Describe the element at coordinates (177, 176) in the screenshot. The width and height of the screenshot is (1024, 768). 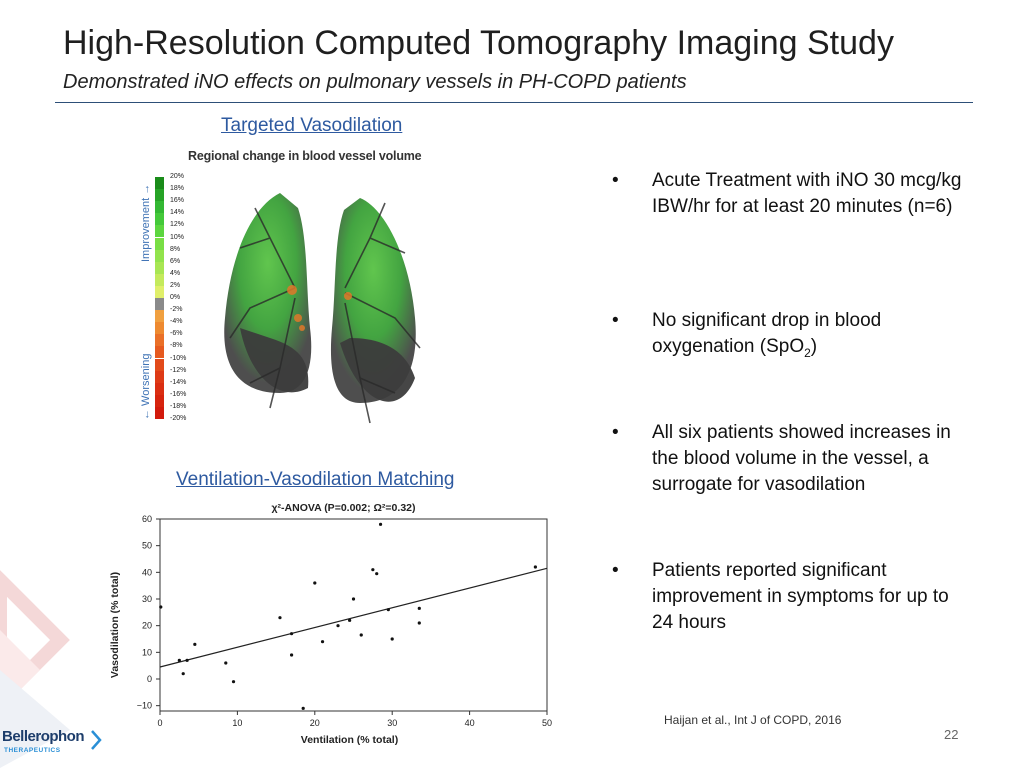
I see `scale-tick-label: 20%` at that location.